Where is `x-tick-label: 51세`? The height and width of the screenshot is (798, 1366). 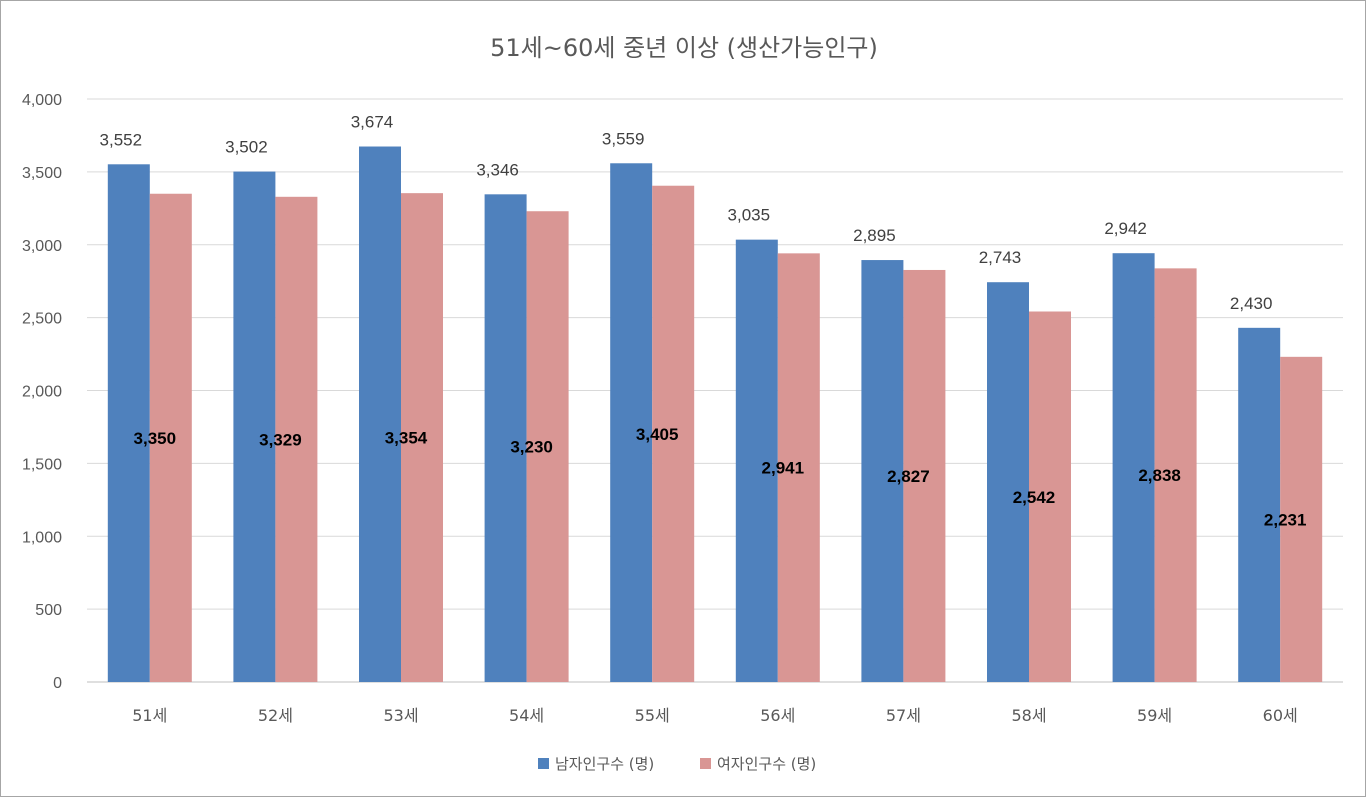 x-tick-label: 51세 is located at coordinates (149, 715).